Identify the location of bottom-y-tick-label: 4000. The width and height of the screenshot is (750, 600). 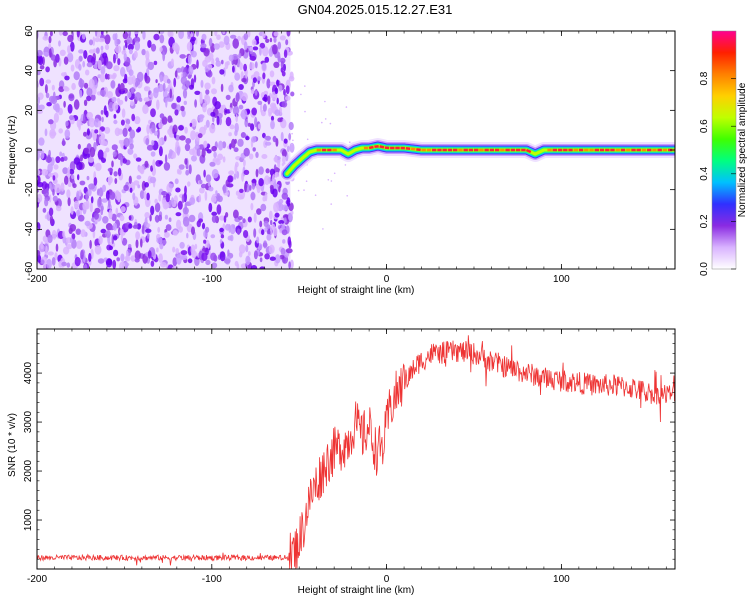
(28, 373).